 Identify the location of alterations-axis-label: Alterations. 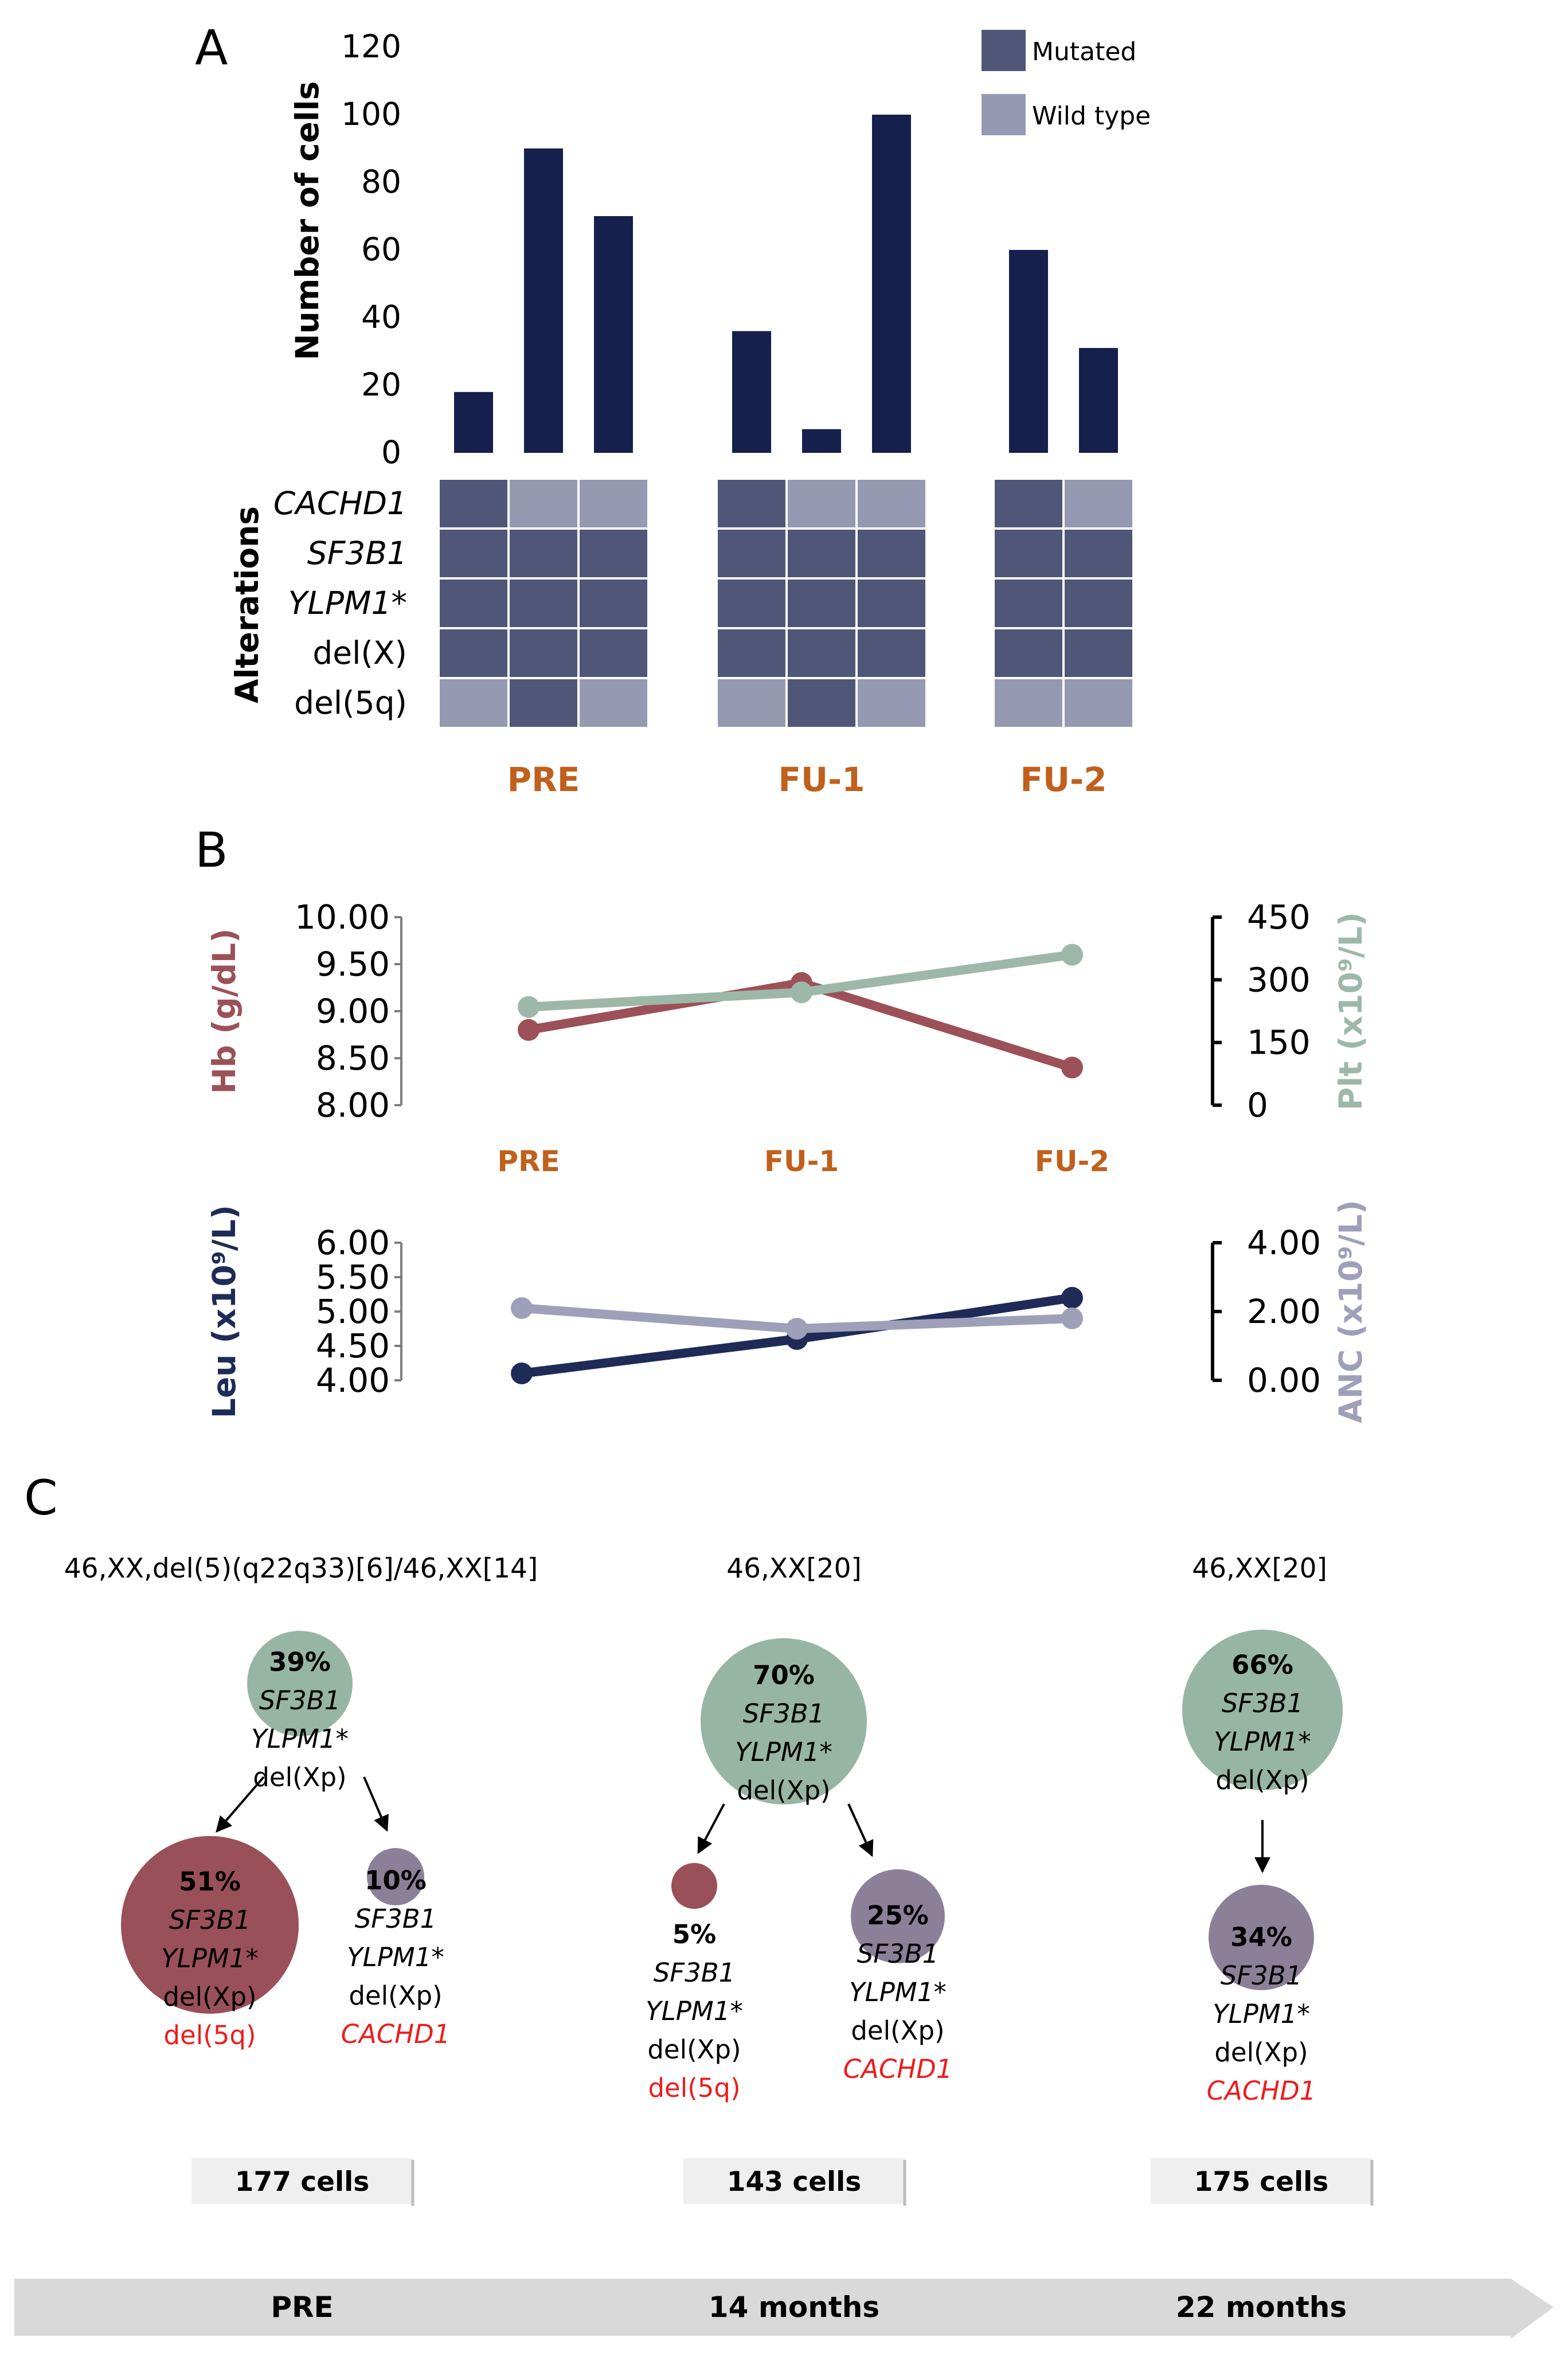
(247, 604).